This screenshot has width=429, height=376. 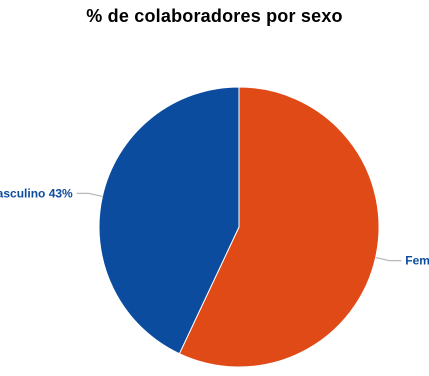 What do you see at coordinates (36, 193) in the screenshot?
I see `slice-label-masculino: Masculino 43%` at bounding box center [36, 193].